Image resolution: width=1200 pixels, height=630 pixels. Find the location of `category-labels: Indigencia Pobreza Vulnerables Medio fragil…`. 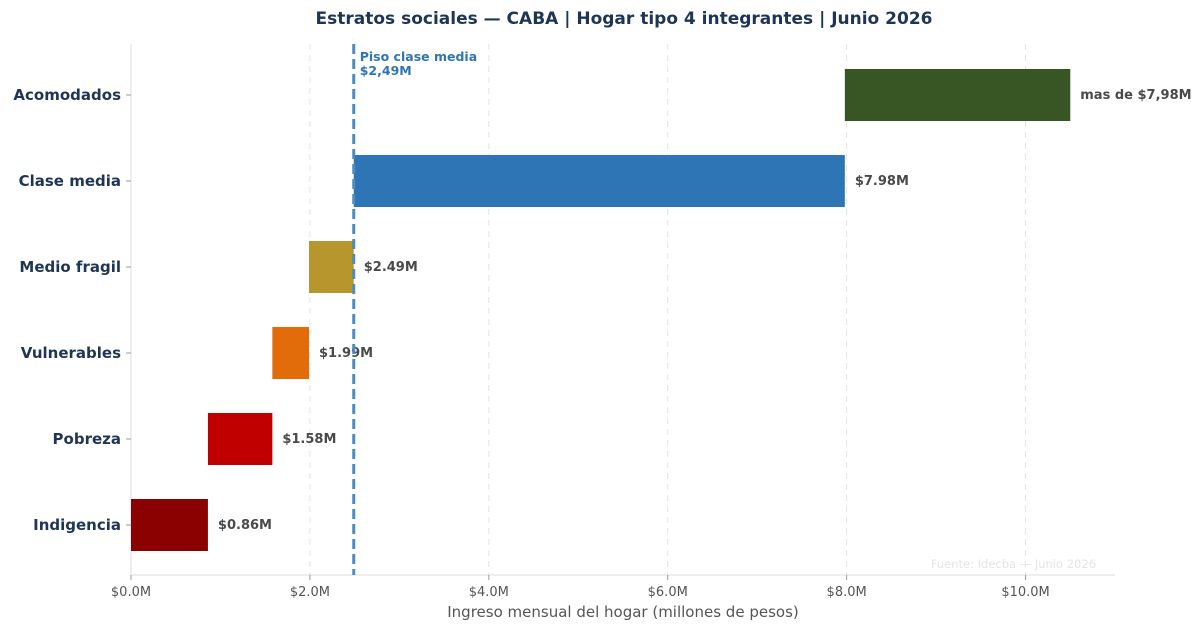

category-labels: Indigencia Pobreza Vulnerables Medio fragil… is located at coordinates (72, 310).